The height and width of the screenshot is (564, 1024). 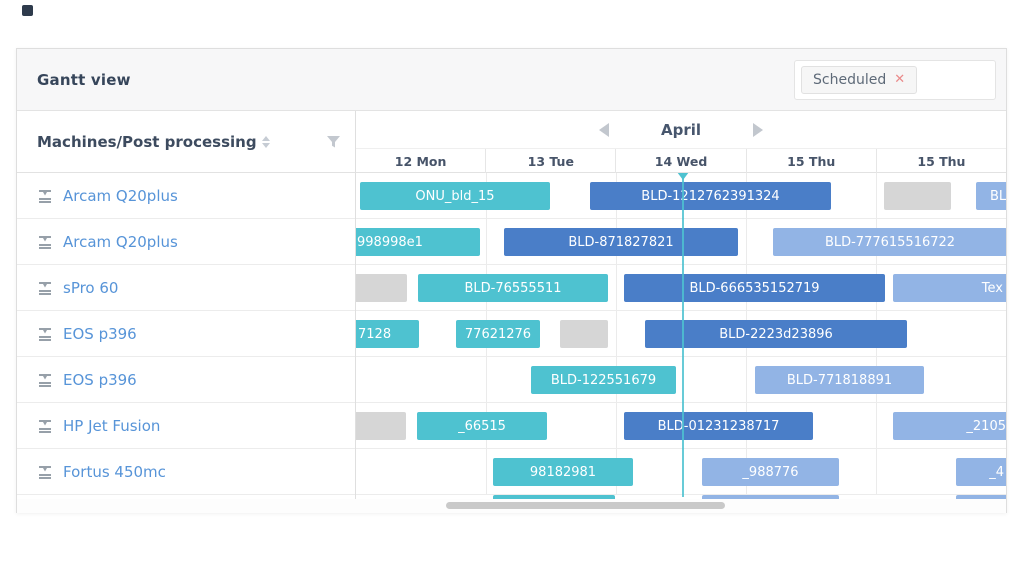 What do you see at coordinates (498, 334) in the screenshot?
I see `gantt-bar: 77621276` at bounding box center [498, 334].